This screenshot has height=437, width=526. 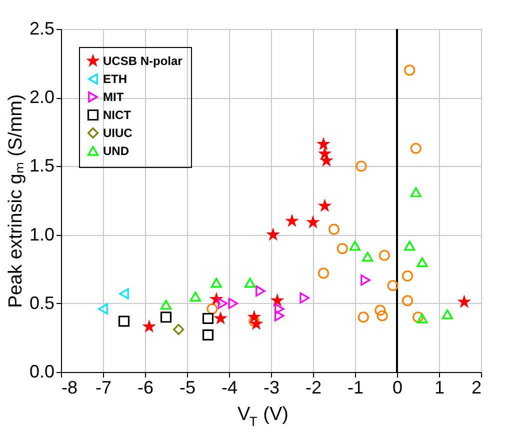 I want to click on x-tick-label: -4, so click(x=229, y=388).